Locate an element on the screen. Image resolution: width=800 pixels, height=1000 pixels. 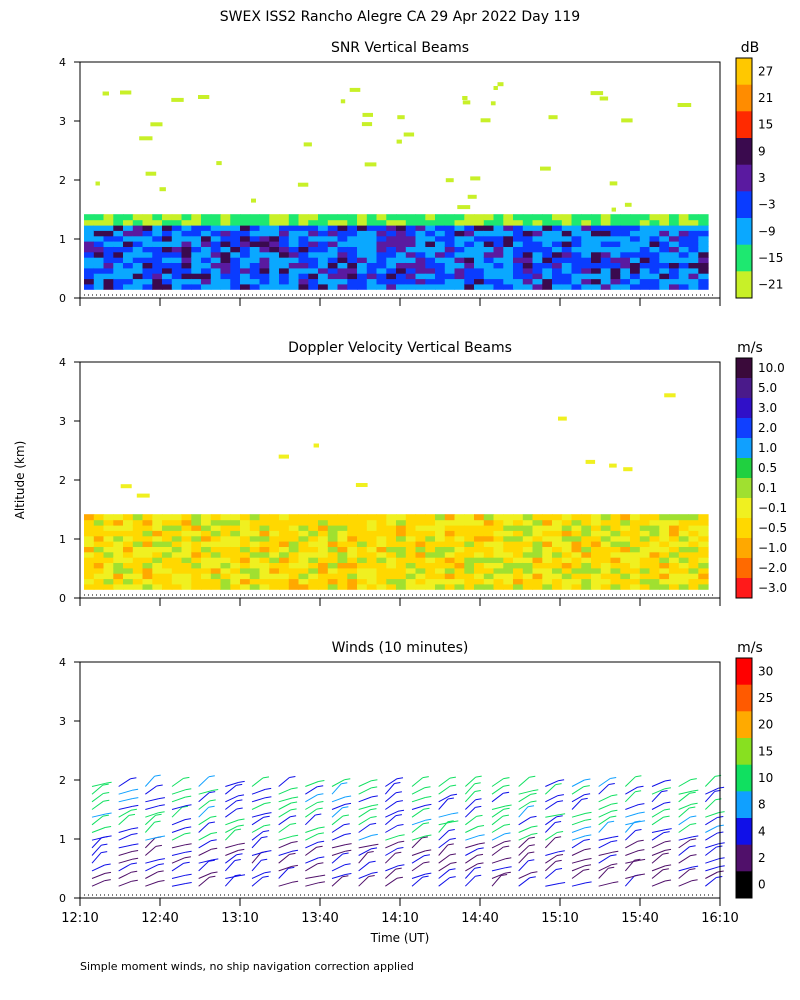
y-tick-label: 2 is located at coordinates (62, 780).